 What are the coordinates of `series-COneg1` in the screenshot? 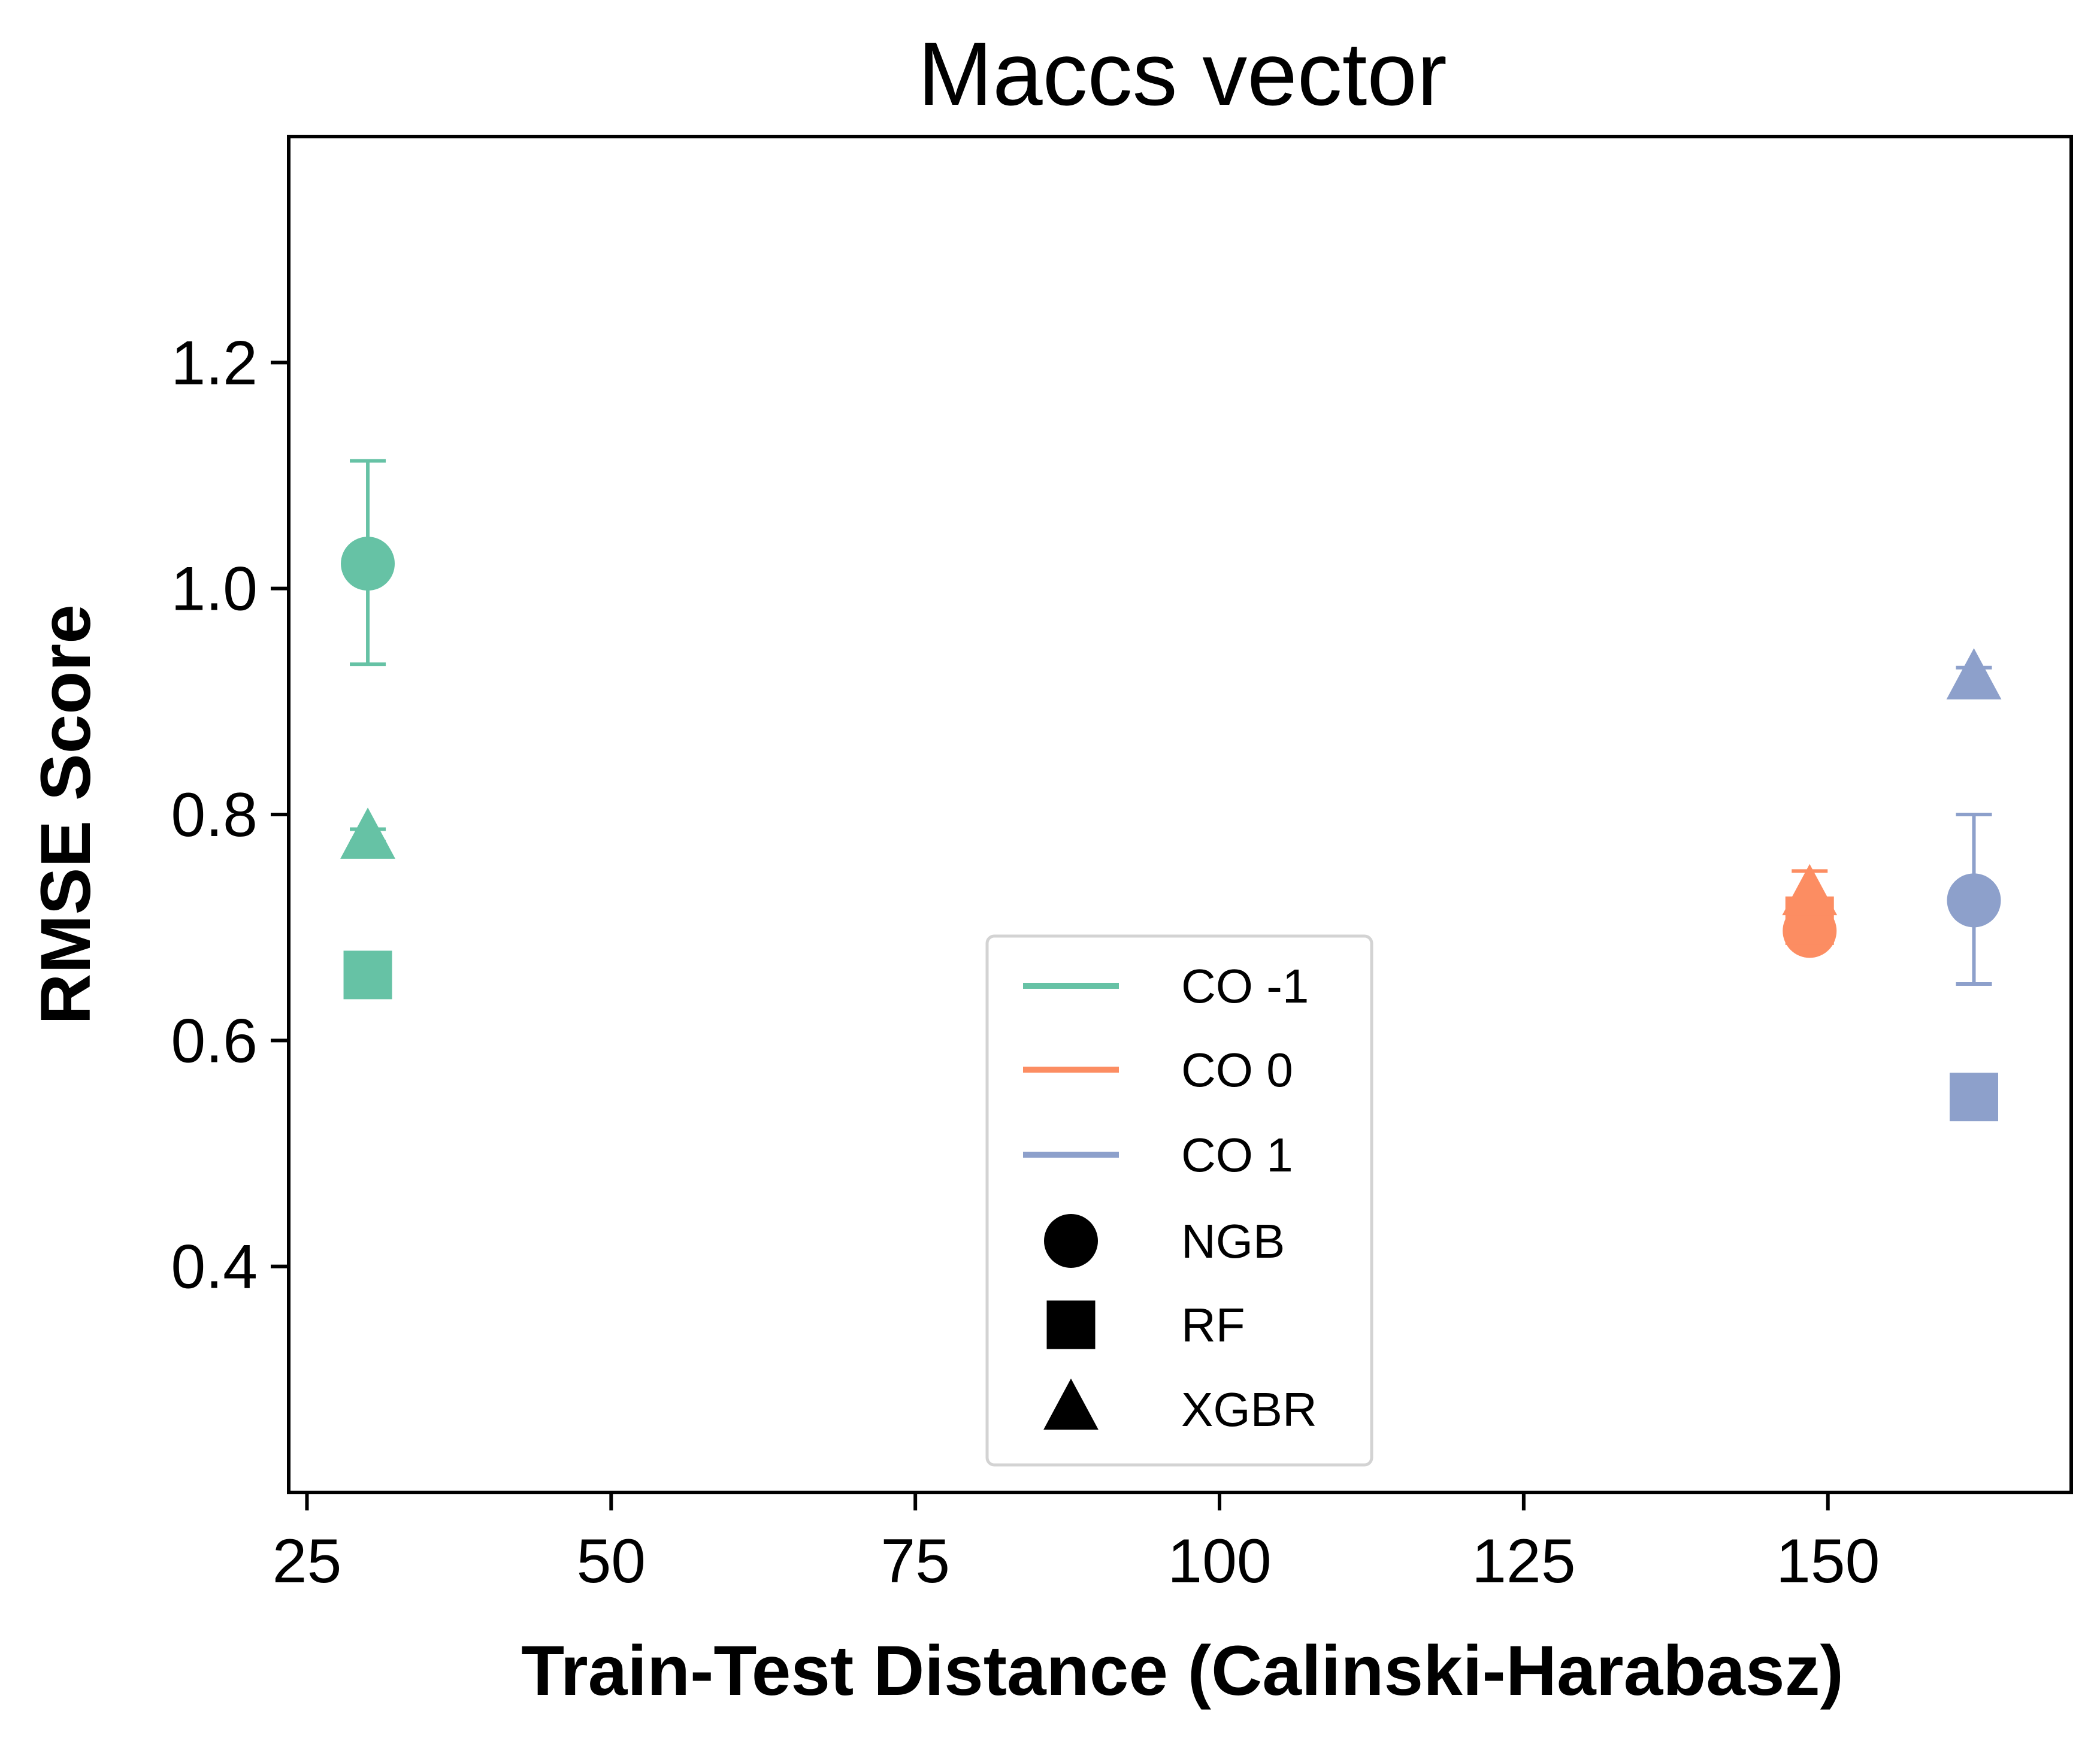 It's located at (368, 729).